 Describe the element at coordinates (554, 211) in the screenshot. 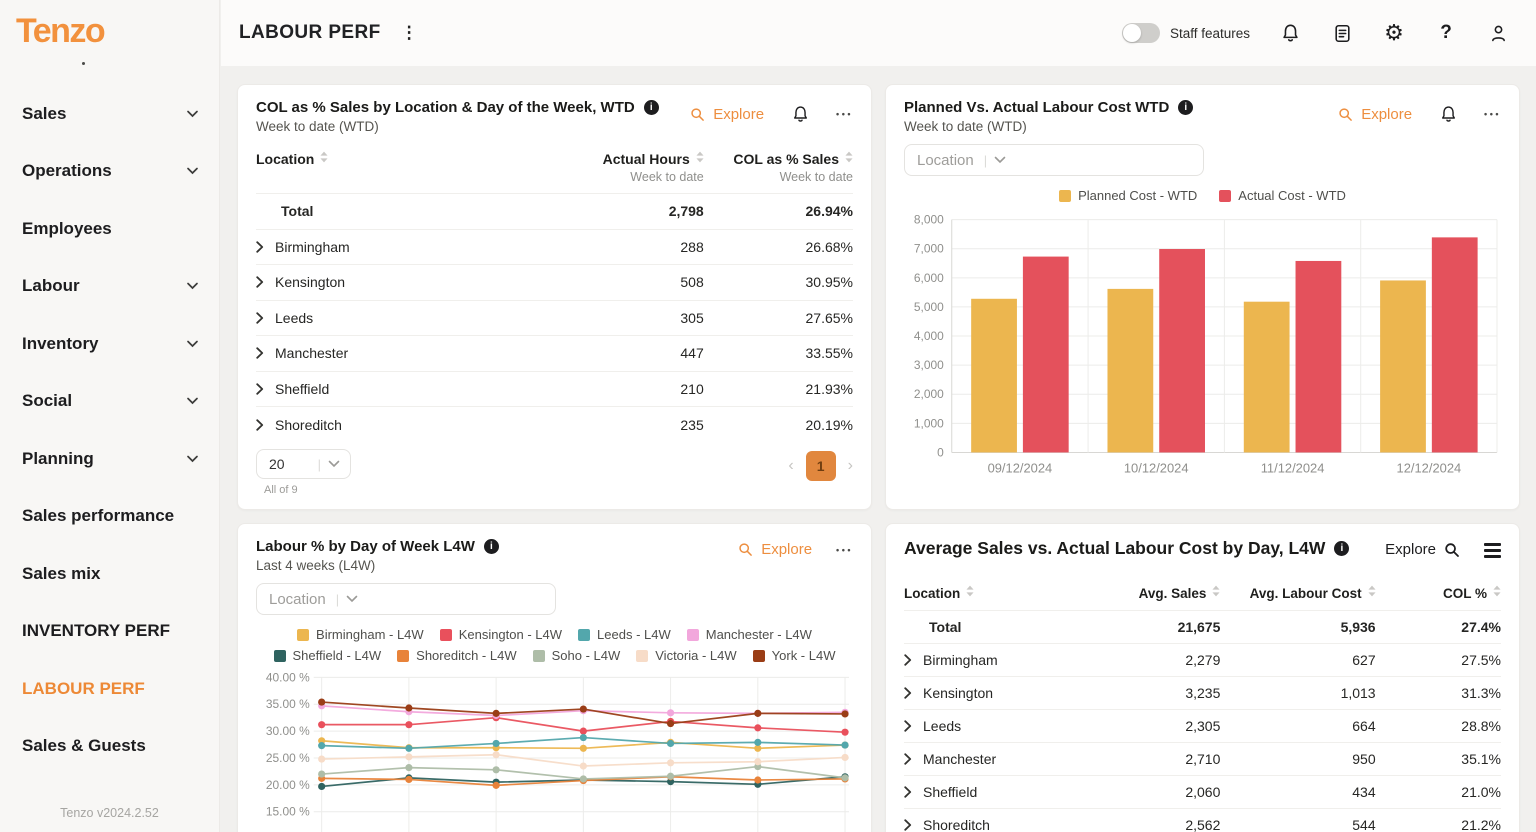

I see `table-row: Total 2,798 26.94%` at that location.